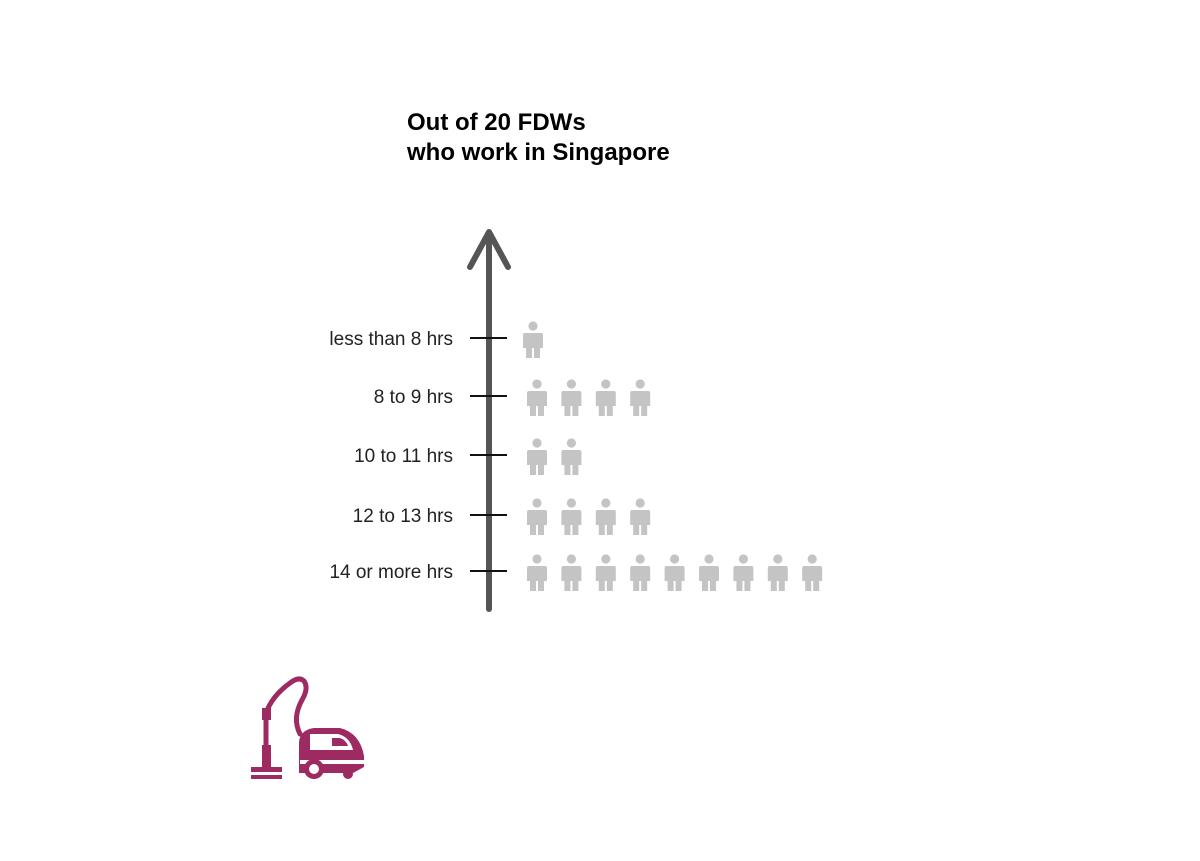  I want to click on chart-title-line-1: Out of 20 FDWs, so click(496, 122).